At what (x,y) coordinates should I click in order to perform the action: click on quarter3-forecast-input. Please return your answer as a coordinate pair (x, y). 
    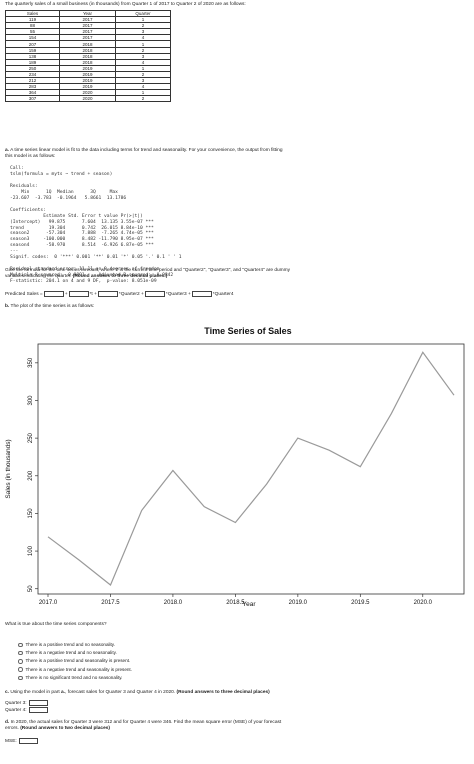
    Looking at the image, I should click on (38, 703).